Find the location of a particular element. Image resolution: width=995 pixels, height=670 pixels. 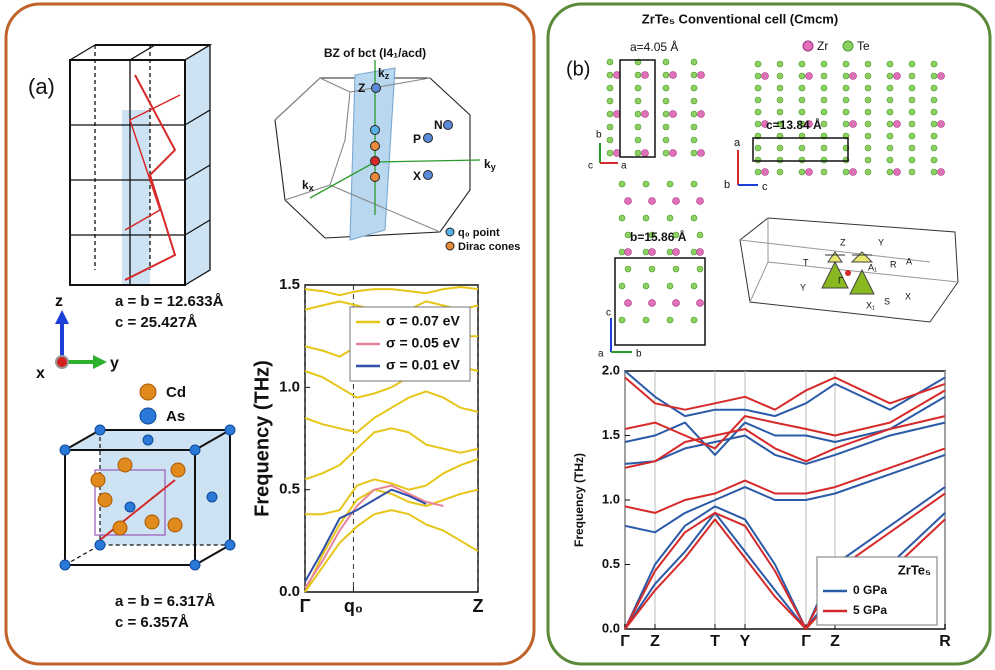

x-tick-label: q₀ is located at coordinates (353, 606).